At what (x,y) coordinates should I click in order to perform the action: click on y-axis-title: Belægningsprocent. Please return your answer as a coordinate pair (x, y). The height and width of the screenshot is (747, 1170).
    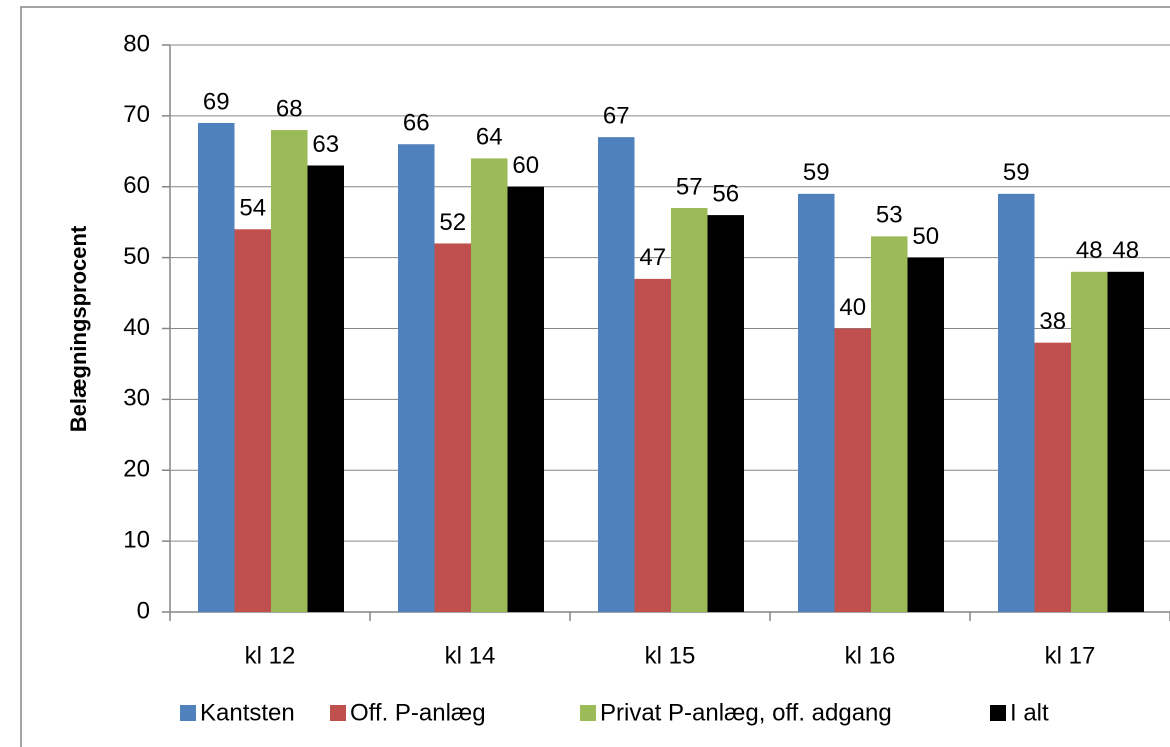
    Looking at the image, I should click on (78, 328).